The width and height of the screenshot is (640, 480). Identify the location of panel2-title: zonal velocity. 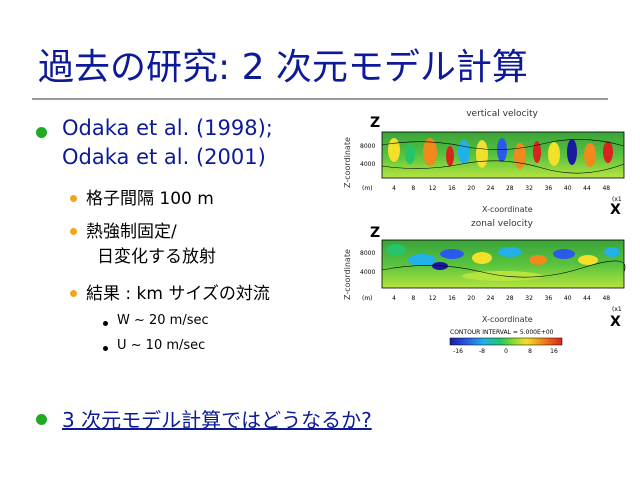
(502, 224).